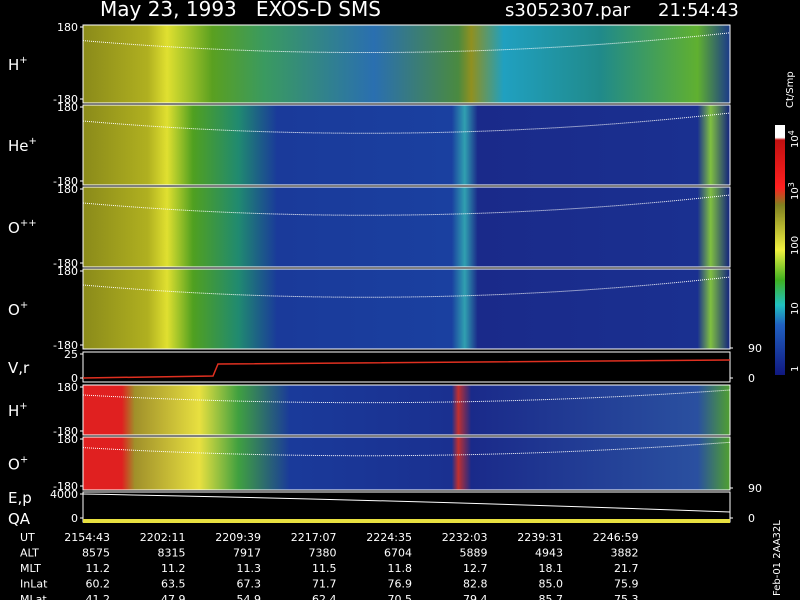 This screenshot has width=800, height=600. Describe the element at coordinates (71, 354) in the screenshot. I see `y-tick-label: 25` at that location.